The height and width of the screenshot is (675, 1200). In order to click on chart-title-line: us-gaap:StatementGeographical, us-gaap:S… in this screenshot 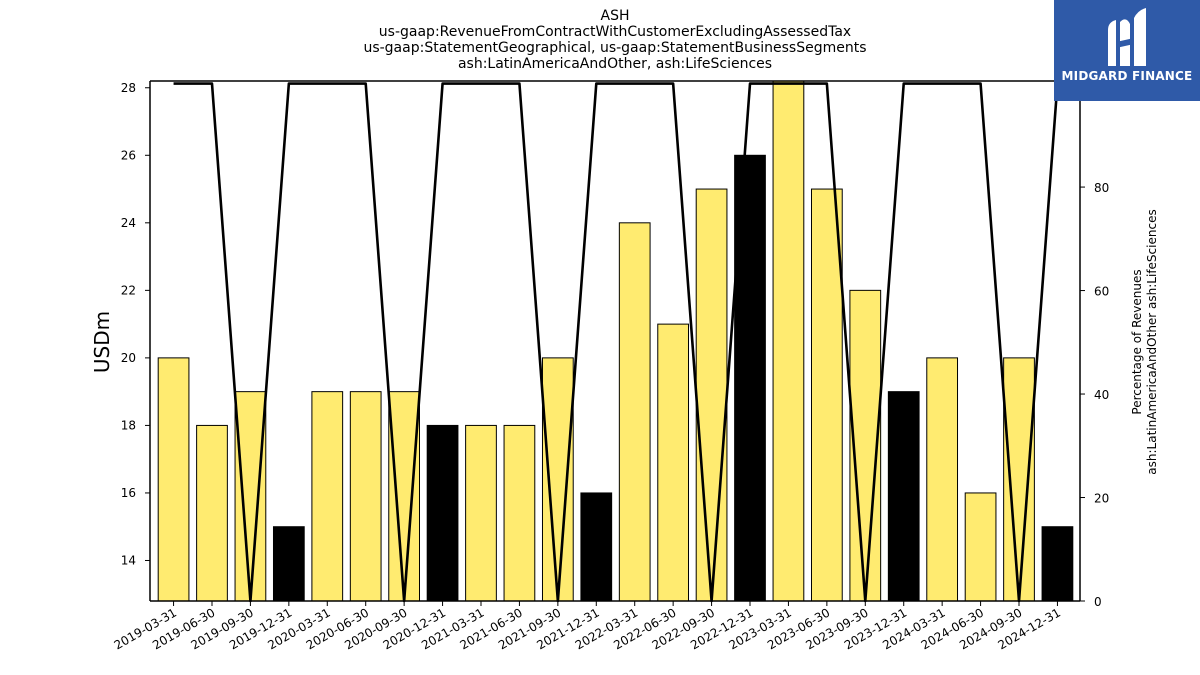, I will do `click(614, 48)`.